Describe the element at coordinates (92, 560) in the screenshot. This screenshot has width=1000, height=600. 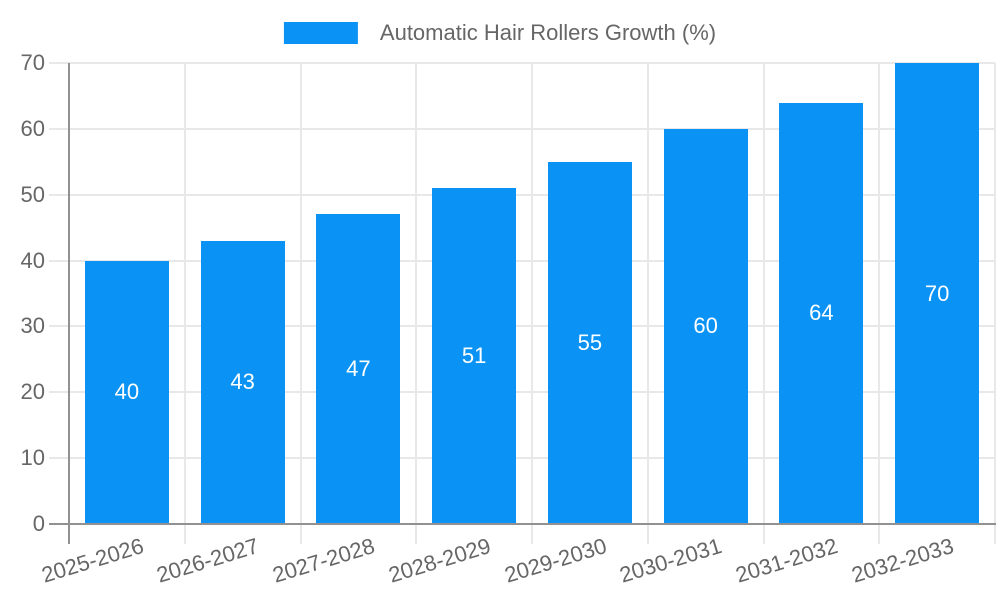
I see `x-tick-label: 2025-2026` at that location.